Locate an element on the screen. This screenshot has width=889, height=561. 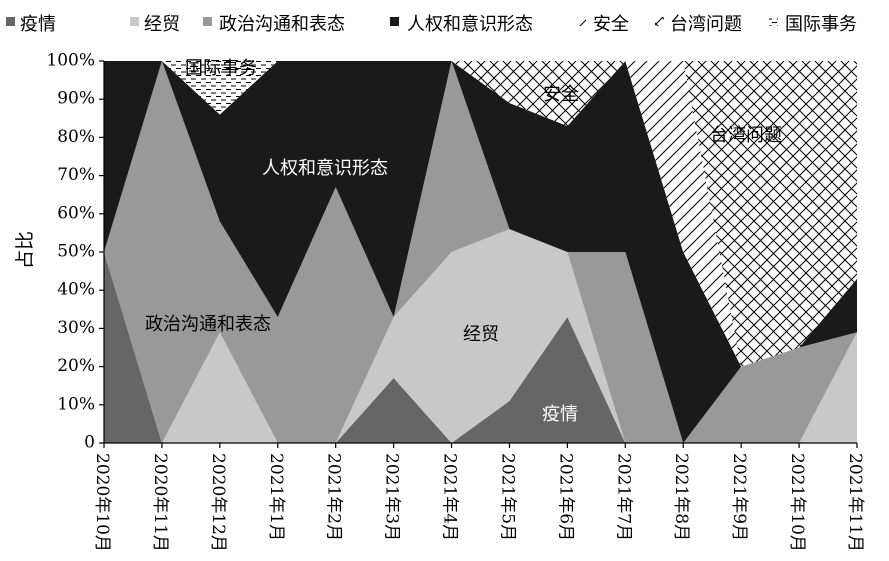
legend-item-intl: 国际事务 is located at coordinates (813, 24).